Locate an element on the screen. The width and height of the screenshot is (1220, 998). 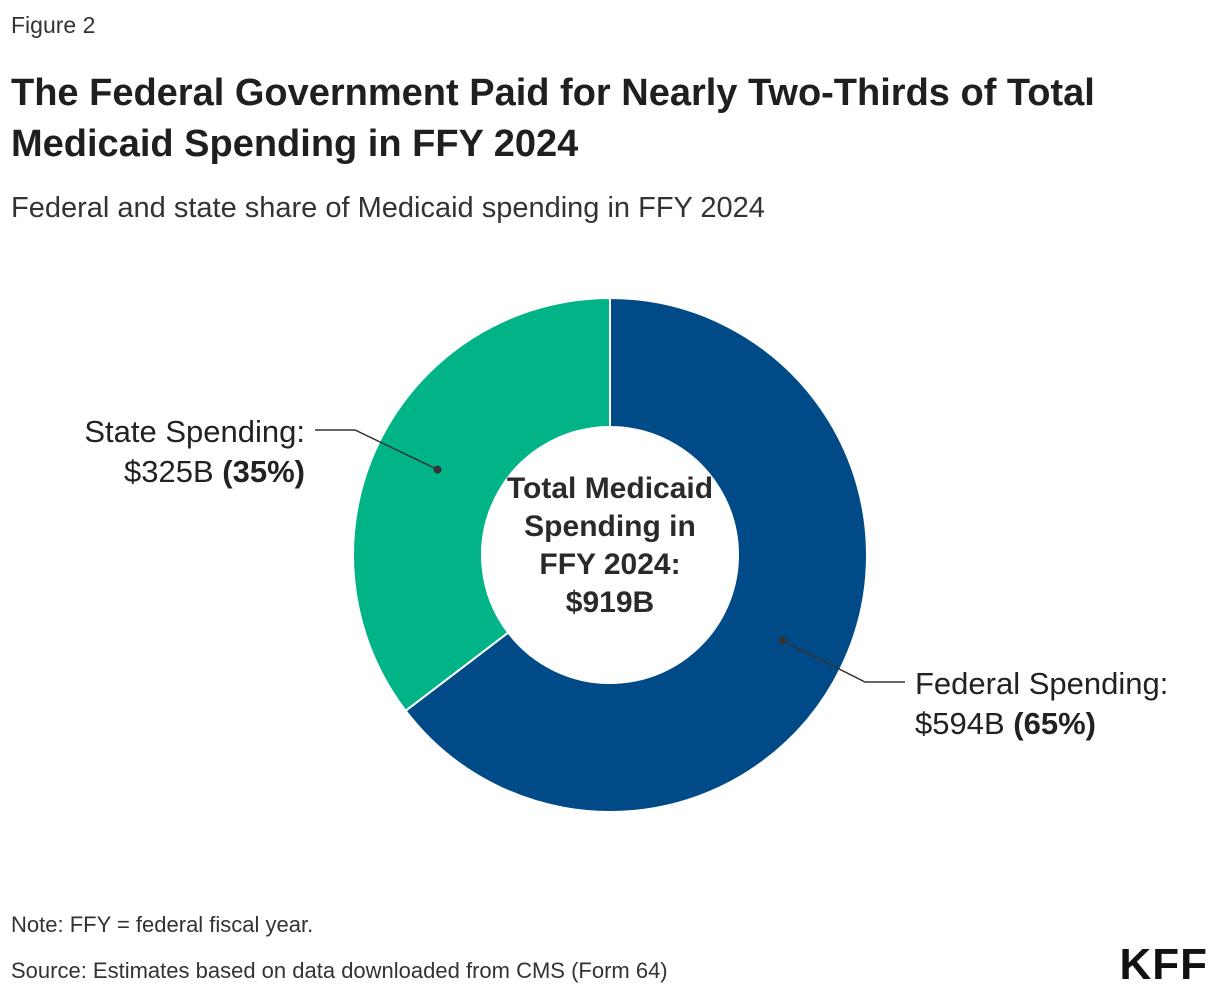
state-leader-line-dot is located at coordinates (437, 469).